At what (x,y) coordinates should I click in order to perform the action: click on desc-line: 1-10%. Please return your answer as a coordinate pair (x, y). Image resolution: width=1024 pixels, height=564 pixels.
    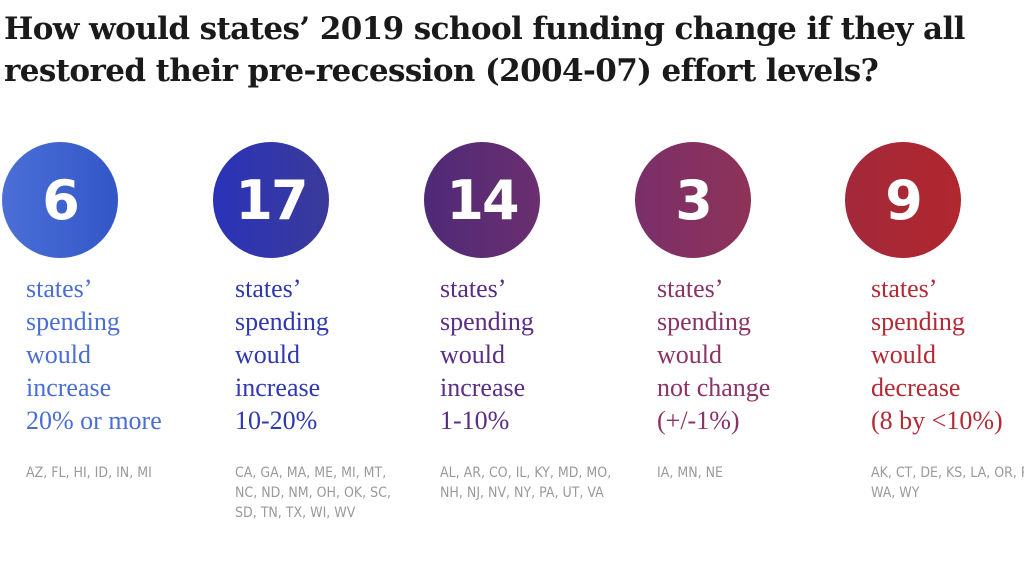
    Looking at the image, I should click on (475, 420).